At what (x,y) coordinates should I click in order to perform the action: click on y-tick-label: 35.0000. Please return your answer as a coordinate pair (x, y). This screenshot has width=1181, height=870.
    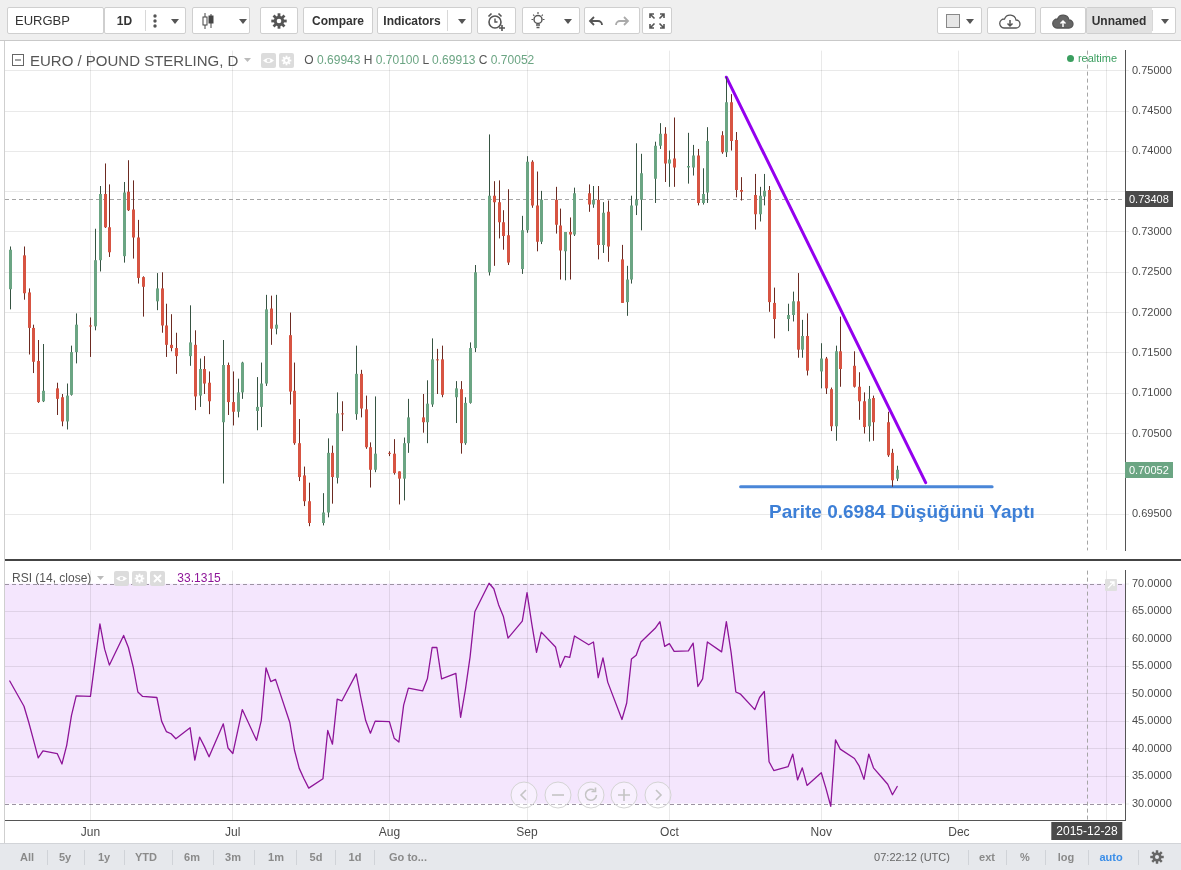
    Looking at the image, I should click on (1152, 775).